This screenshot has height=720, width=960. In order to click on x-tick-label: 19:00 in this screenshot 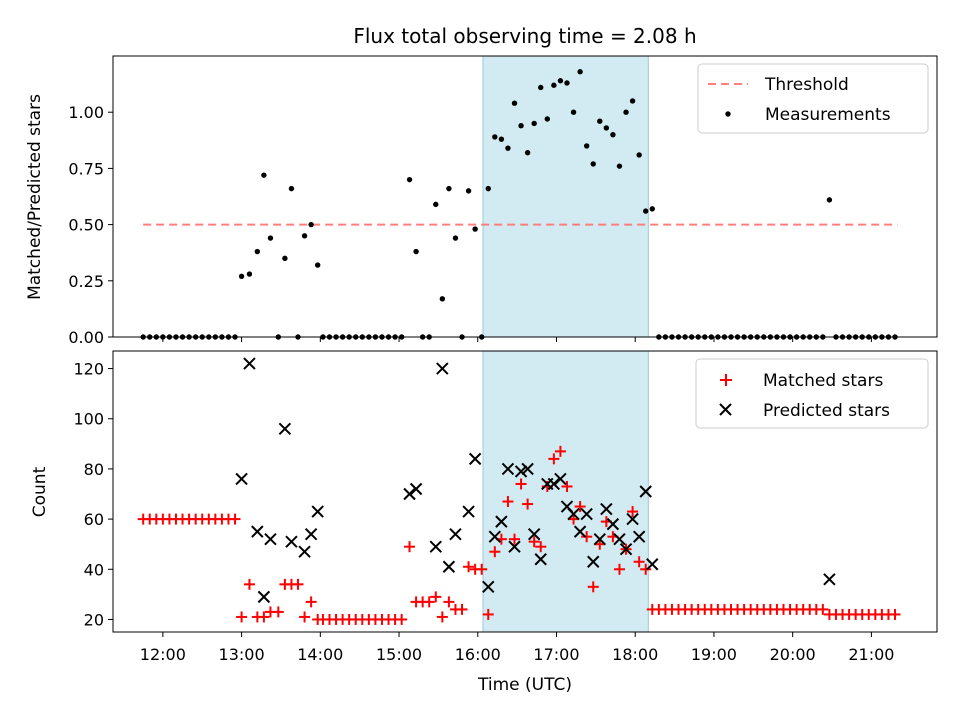, I will do `click(714, 654)`.